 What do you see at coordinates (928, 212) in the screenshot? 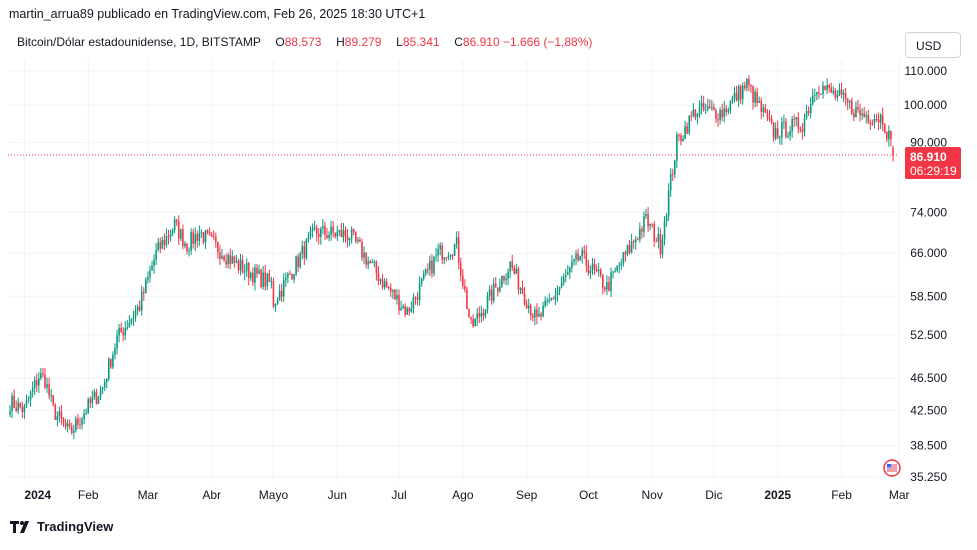
I see `y-tick-label: 74.000` at bounding box center [928, 212].